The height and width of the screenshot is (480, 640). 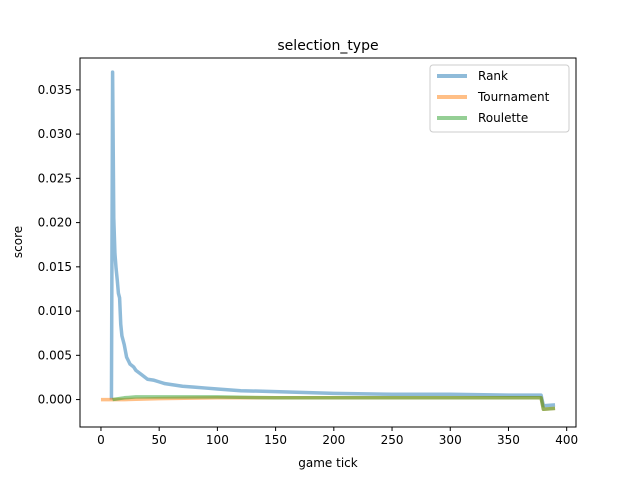 I want to click on x-tick-label: 150, so click(x=275, y=440).